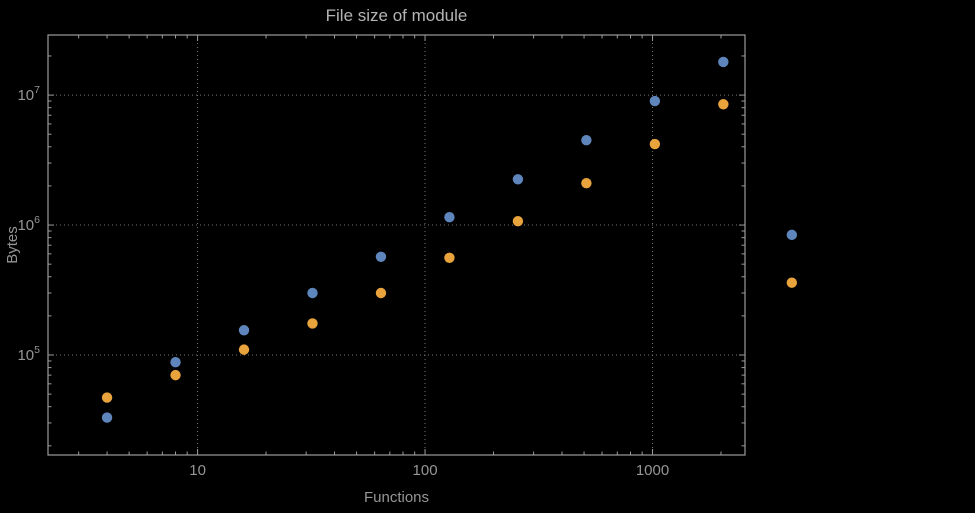  What do you see at coordinates (425, 470) in the screenshot?
I see `x-tick-label: 100` at bounding box center [425, 470].